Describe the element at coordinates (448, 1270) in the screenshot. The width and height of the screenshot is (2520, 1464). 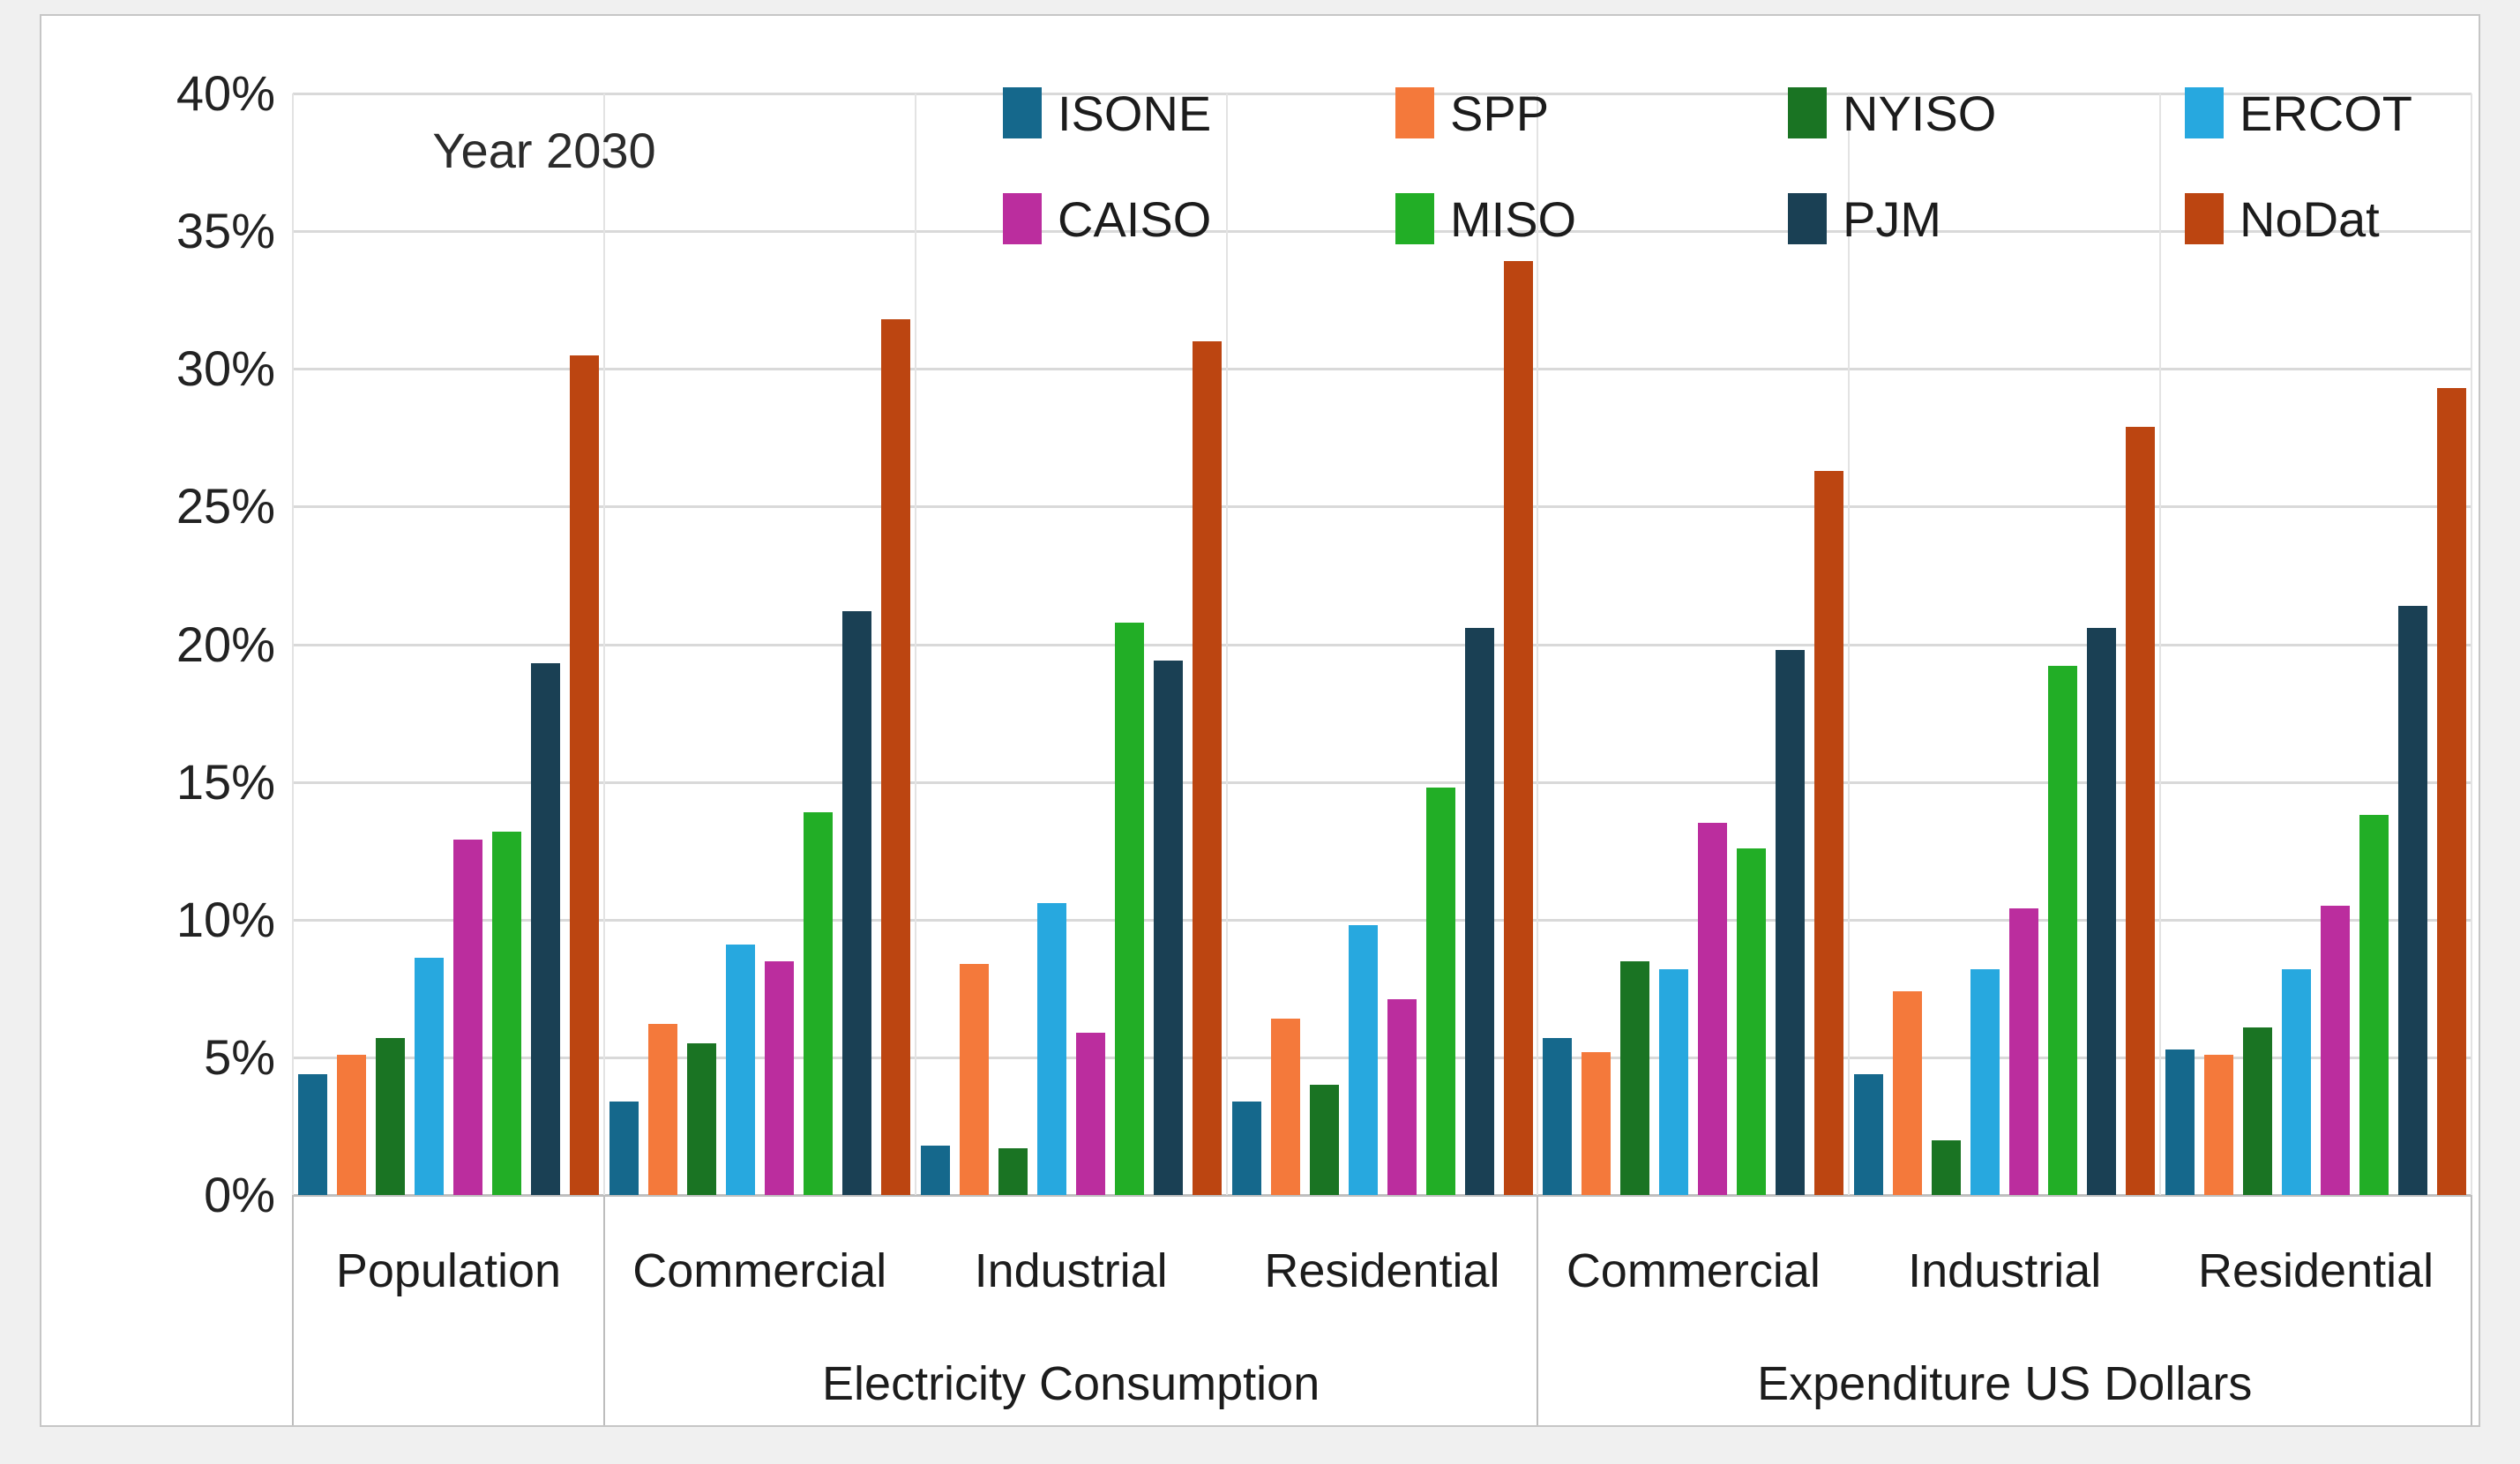
I see `category-label-0: Population` at that location.